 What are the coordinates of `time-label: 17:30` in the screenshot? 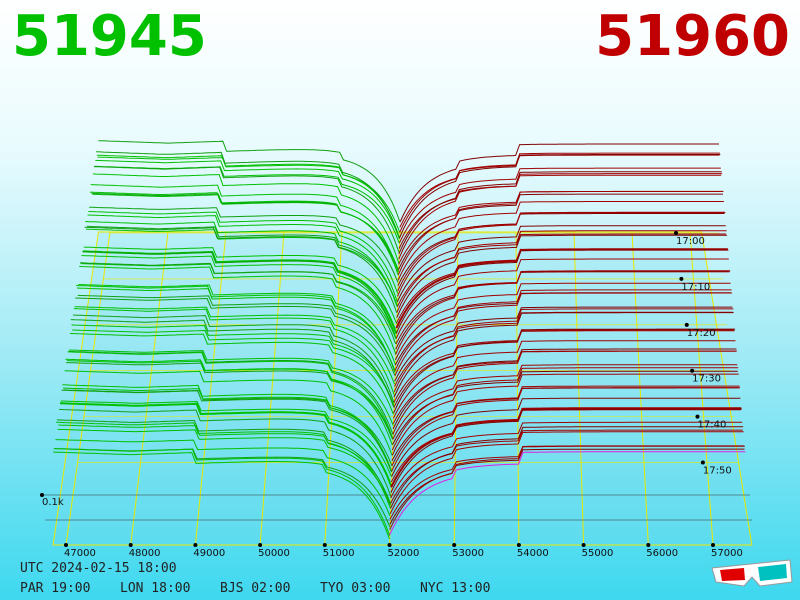 It's located at (706, 379).